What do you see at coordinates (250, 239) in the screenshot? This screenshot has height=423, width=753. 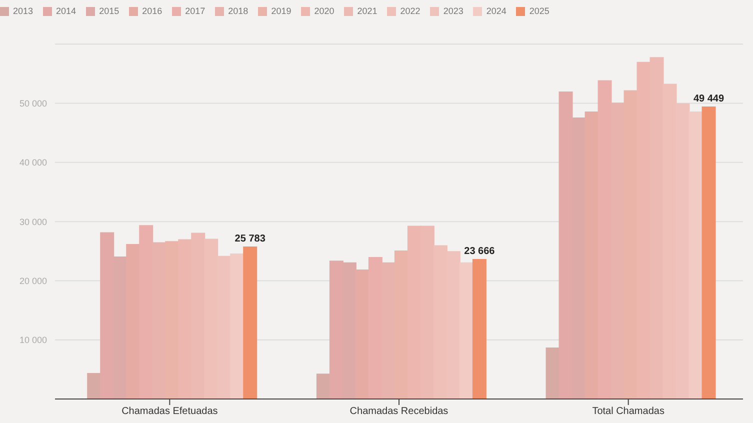 I see `data-label: 25 783` at bounding box center [250, 239].